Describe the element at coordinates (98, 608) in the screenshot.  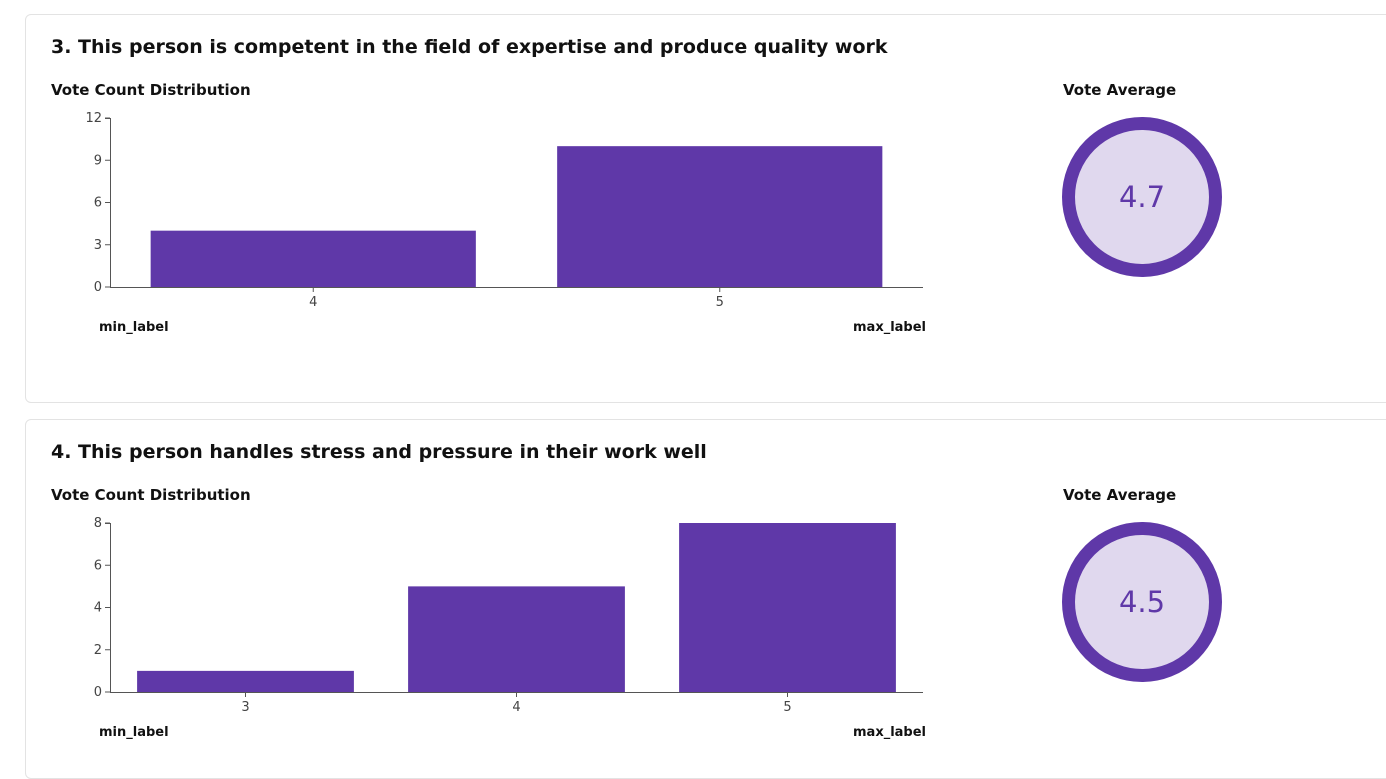
I see `y-tick-label: 4` at that location.